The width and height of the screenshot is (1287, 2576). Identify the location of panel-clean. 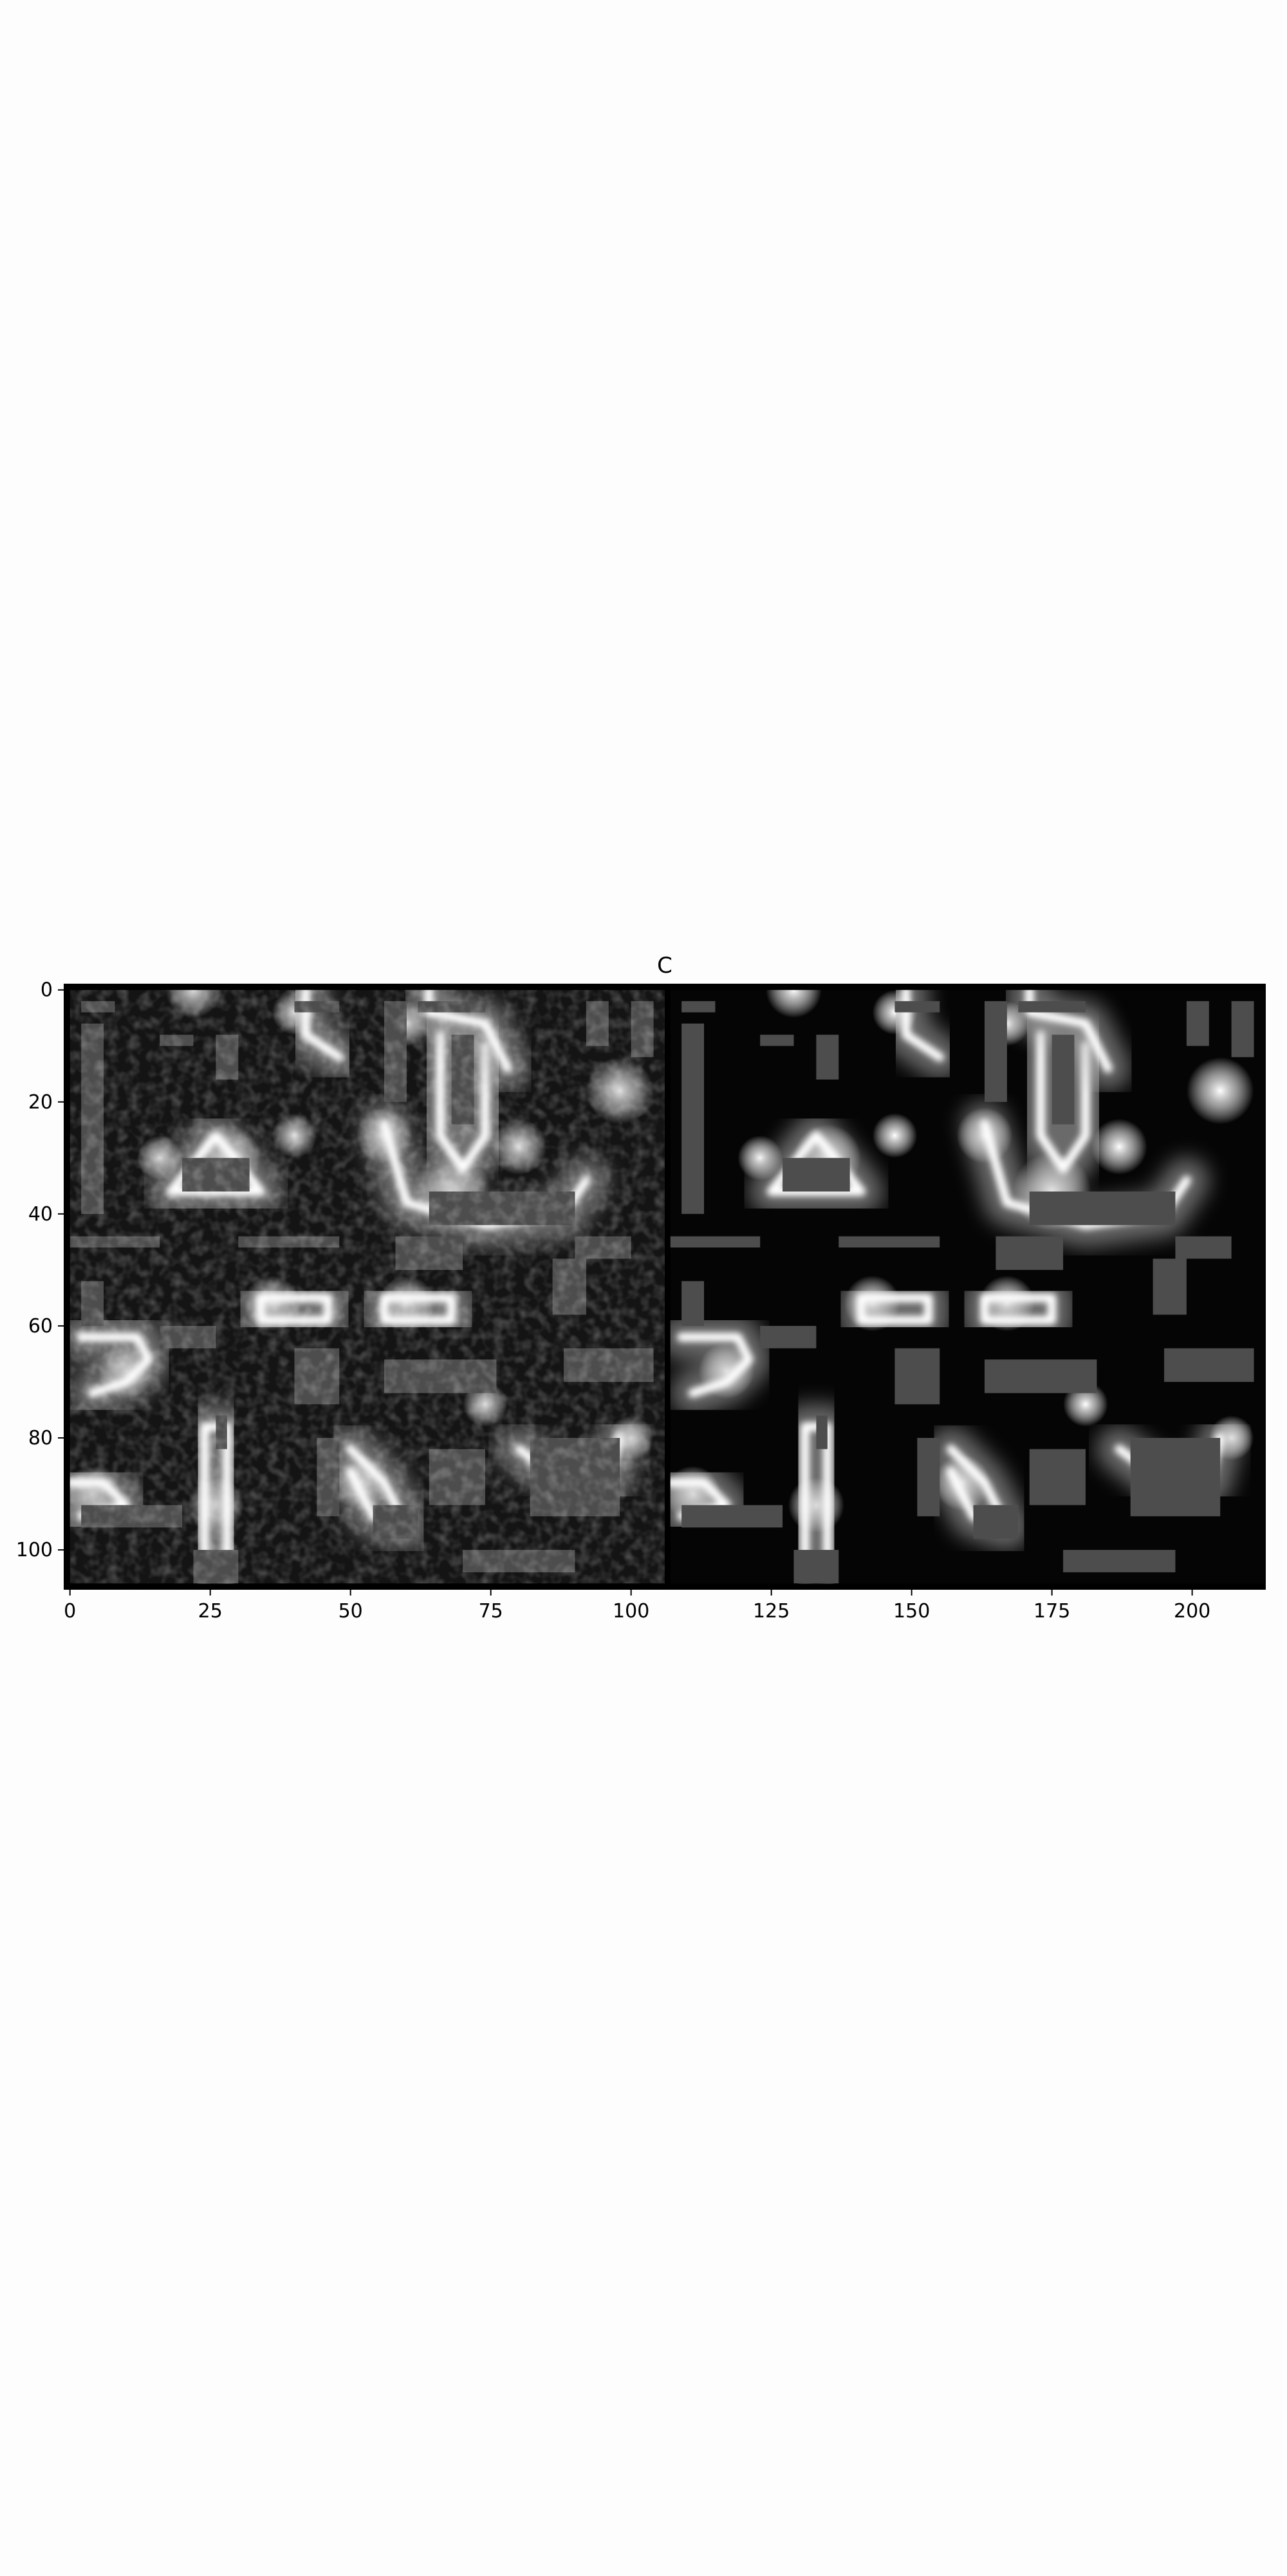
(967, 1286).